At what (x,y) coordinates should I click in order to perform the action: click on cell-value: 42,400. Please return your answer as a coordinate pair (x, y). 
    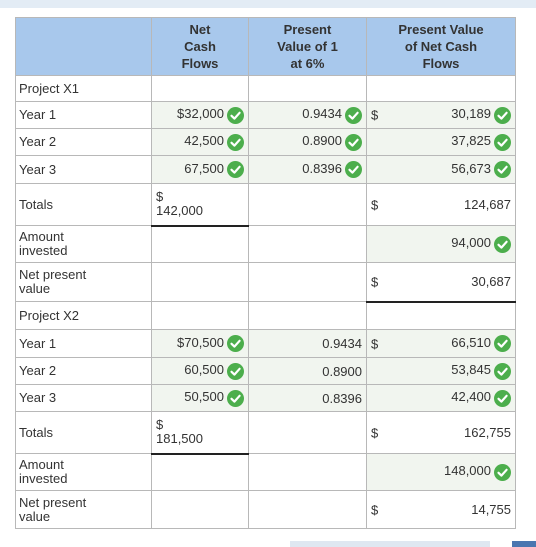
    Looking at the image, I should click on (471, 397).